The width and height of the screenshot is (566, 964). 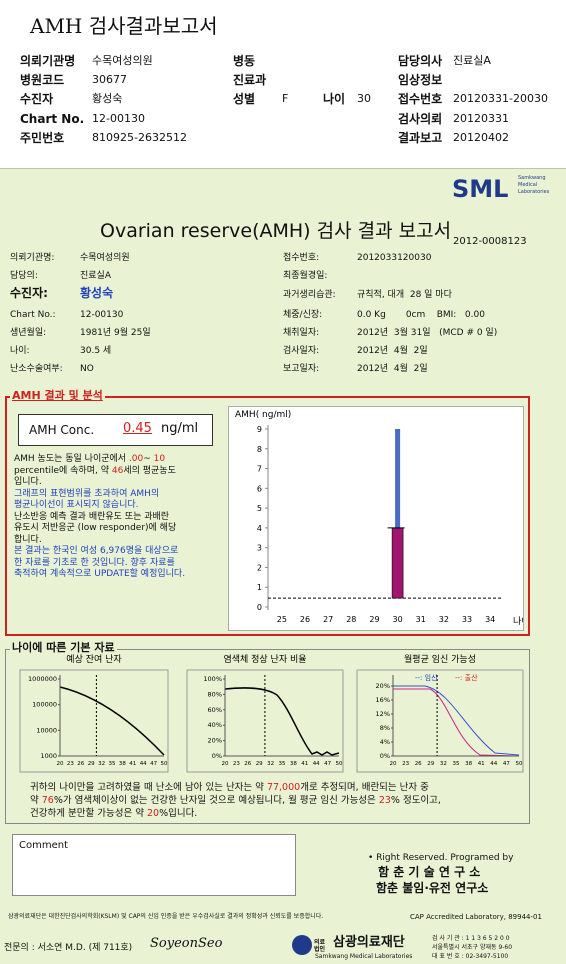 What do you see at coordinates (87, 493) in the screenshot?
I see `text-span: 그래프의 표현범위를 초과하여 AMH의` at bounding box center [87, 493].